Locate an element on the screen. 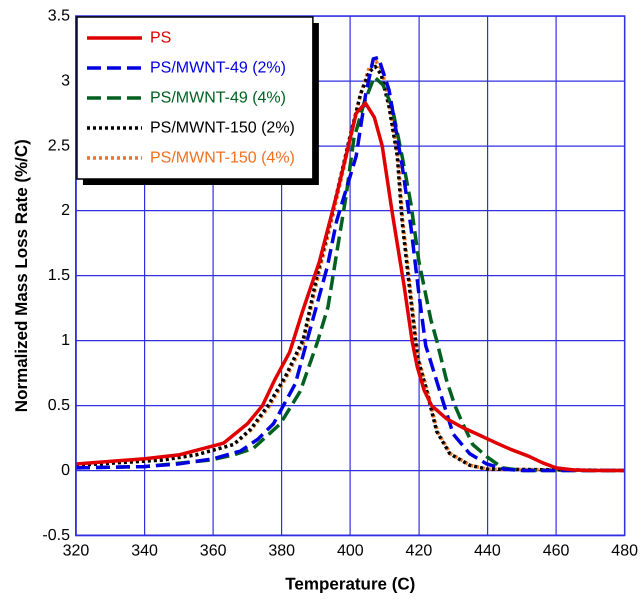  y-tick-label: 0.5 is located at coordinates (59, 405).